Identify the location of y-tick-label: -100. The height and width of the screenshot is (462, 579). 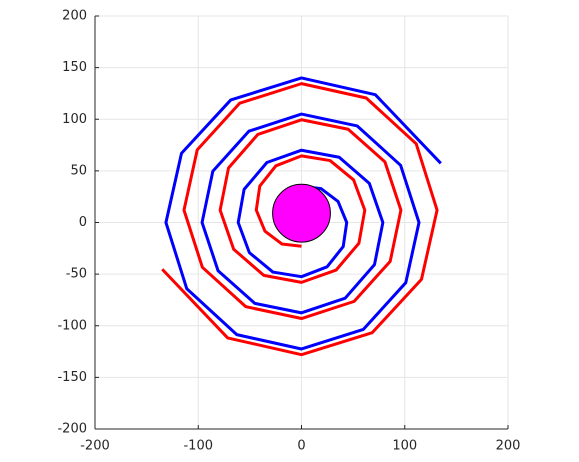
(72, 325).